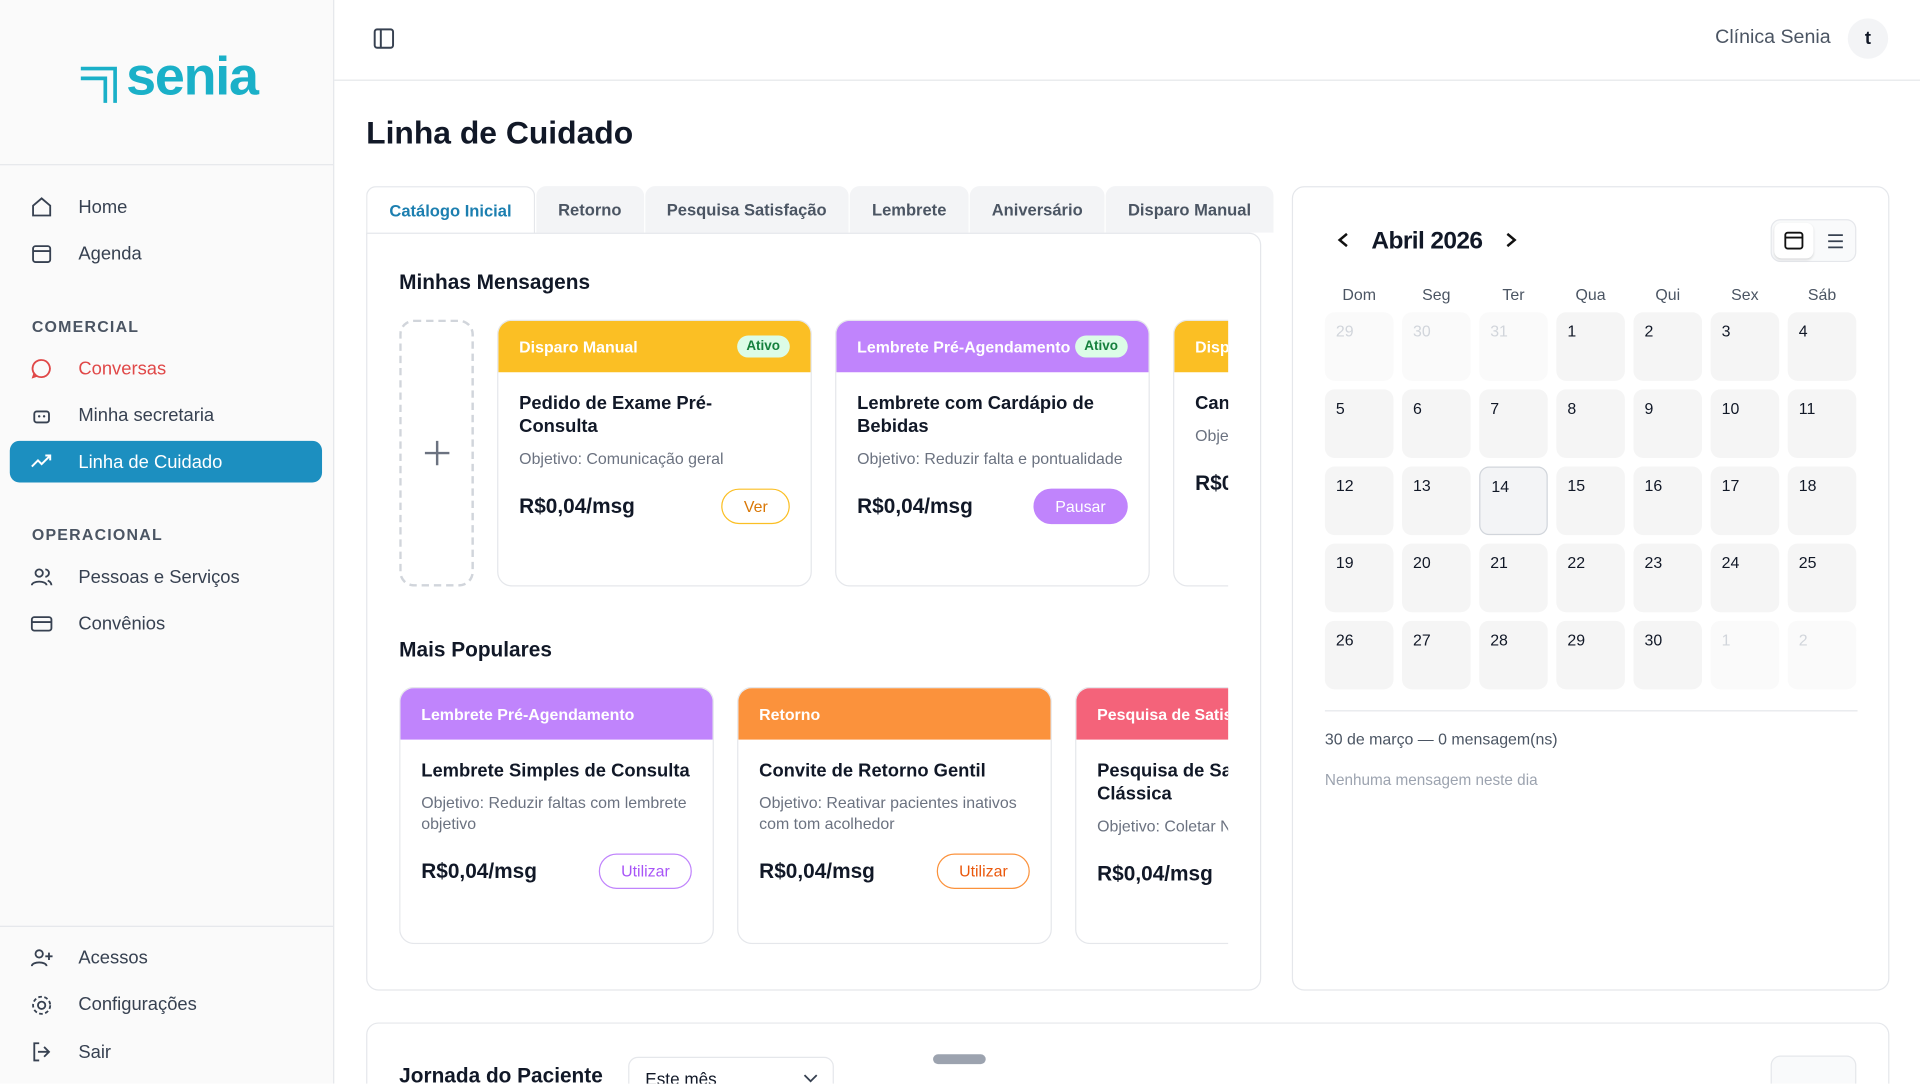 The width and height of the screenshot is (1920, 1084). Describe the element at coordinates (166, 1052) in the screenshot. I see `nav-item: Sair` at that location.